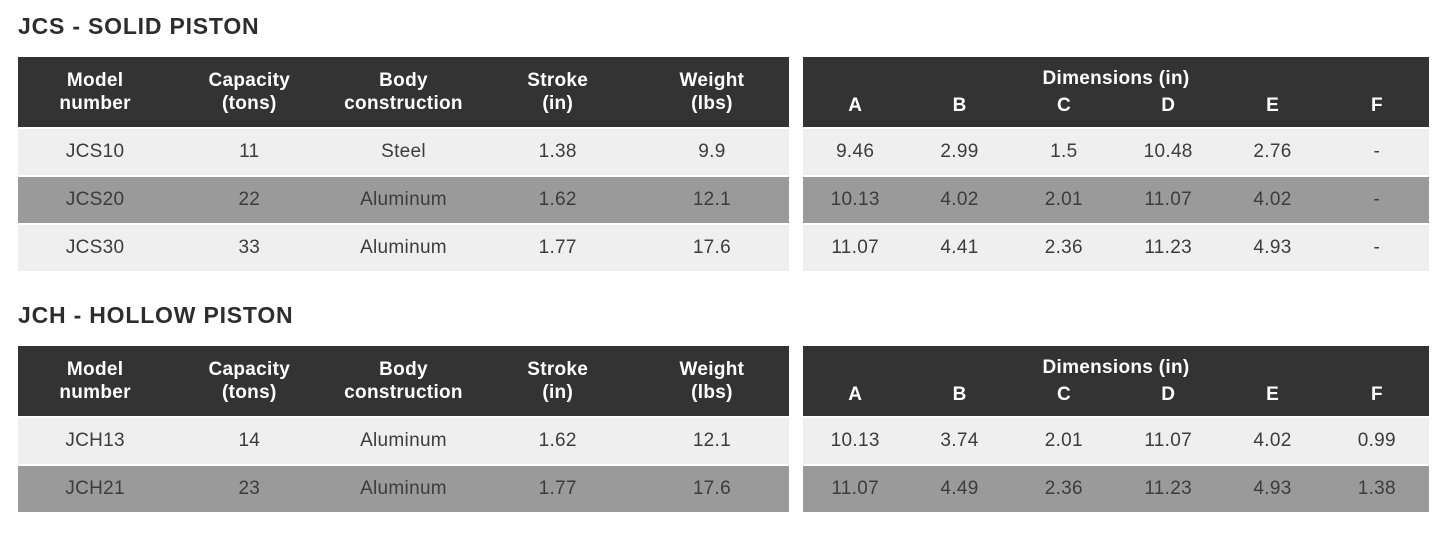 The height and width of the screenshot is (546, 1445). I want to click on table-row: JCS20 22 Aluminum 1.62 12.1, so click(403, 199).